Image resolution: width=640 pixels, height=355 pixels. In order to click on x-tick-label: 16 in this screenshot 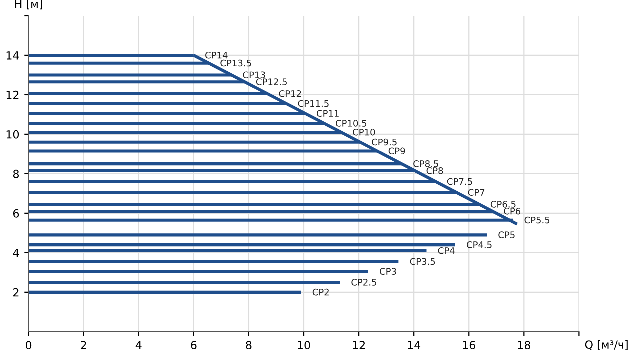, I will do `click(469, 345)`.